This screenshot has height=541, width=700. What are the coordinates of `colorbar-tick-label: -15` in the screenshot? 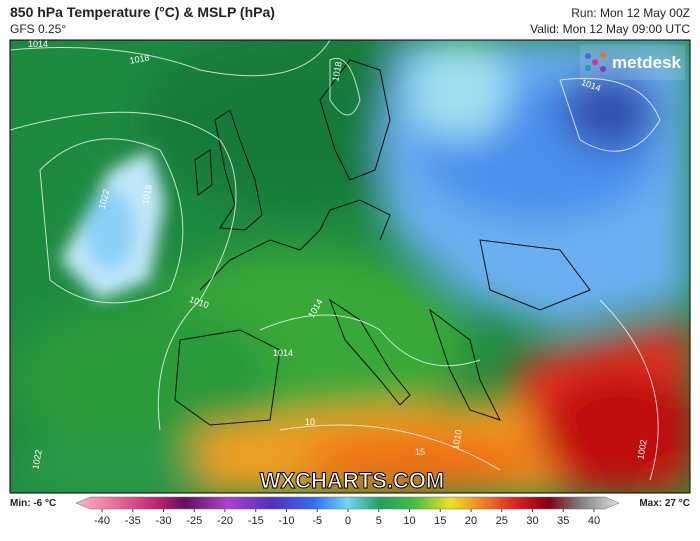 It's located at (256, 521).